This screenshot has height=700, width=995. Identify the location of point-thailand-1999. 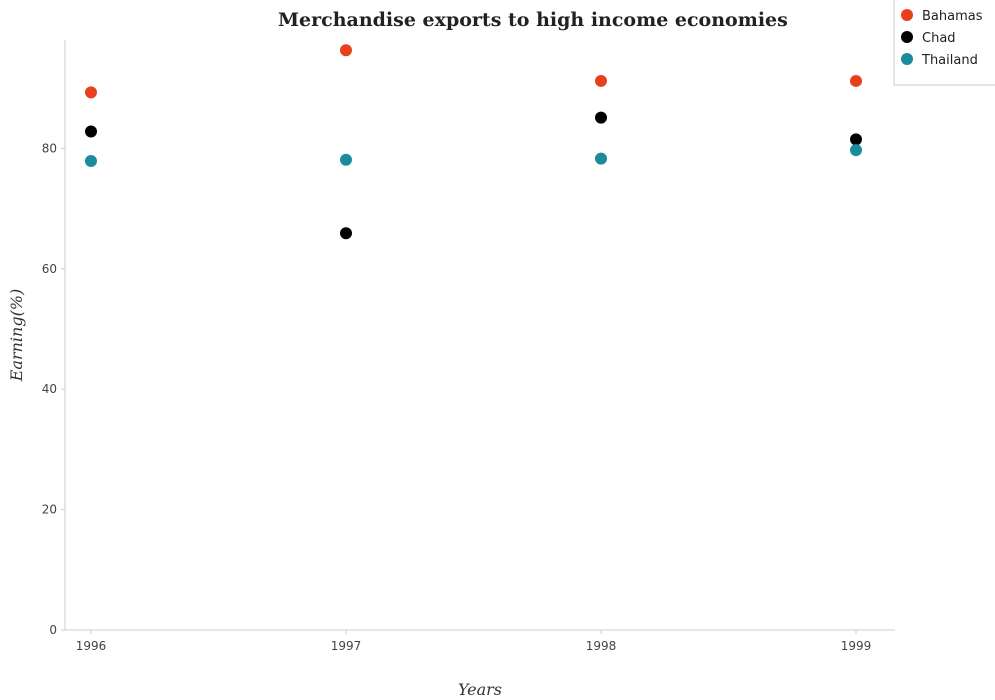
(856, 150).